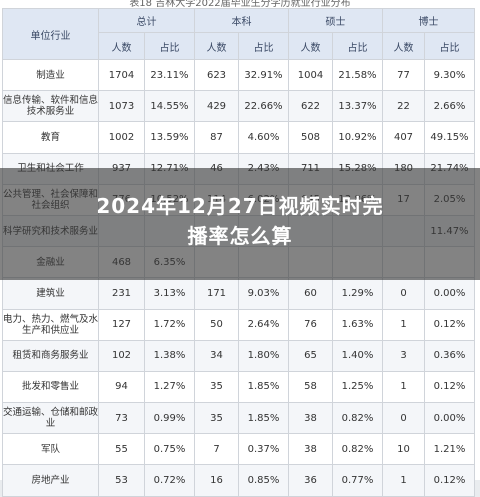 The width and height of the screenshot is (480, 497). I want to click on ratio-cell: 13.59%, so click(169, 137).